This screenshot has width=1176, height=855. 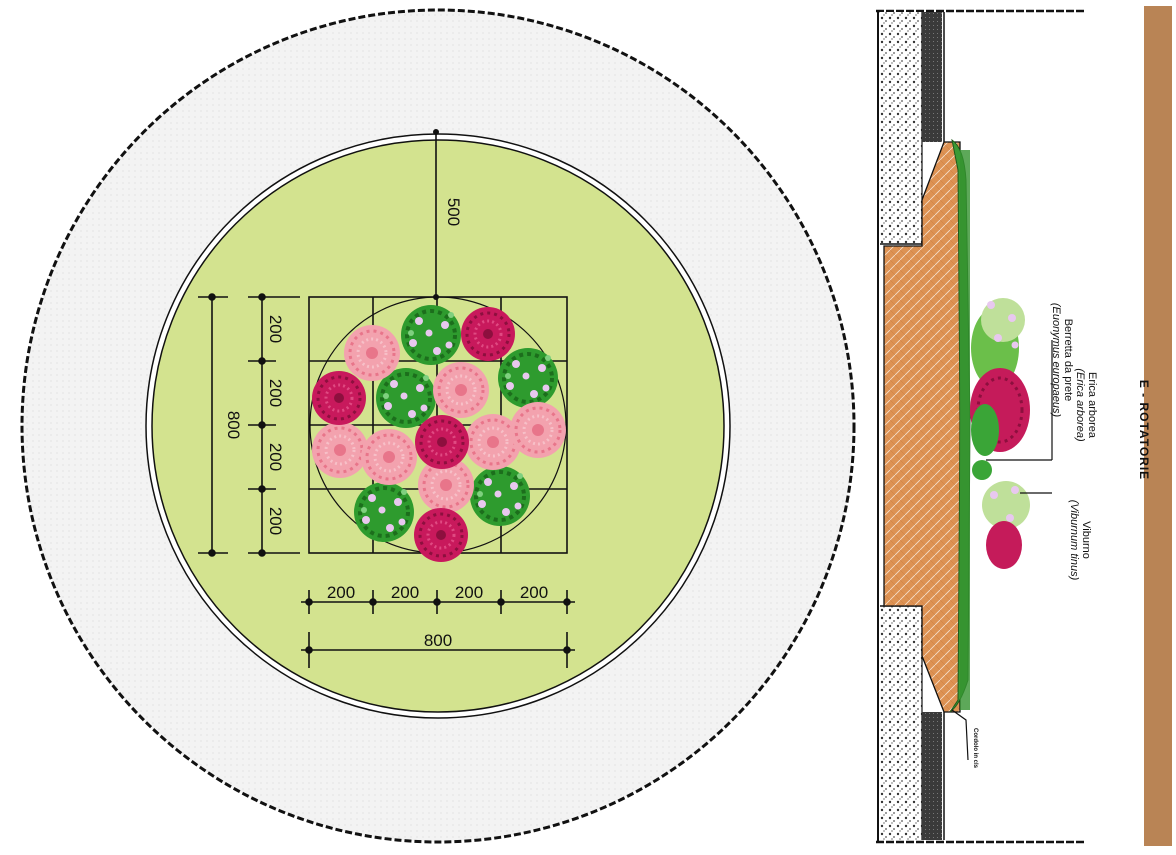 I want to click on dim-label-h-seg-4: 200, so click(x=534, y=592).